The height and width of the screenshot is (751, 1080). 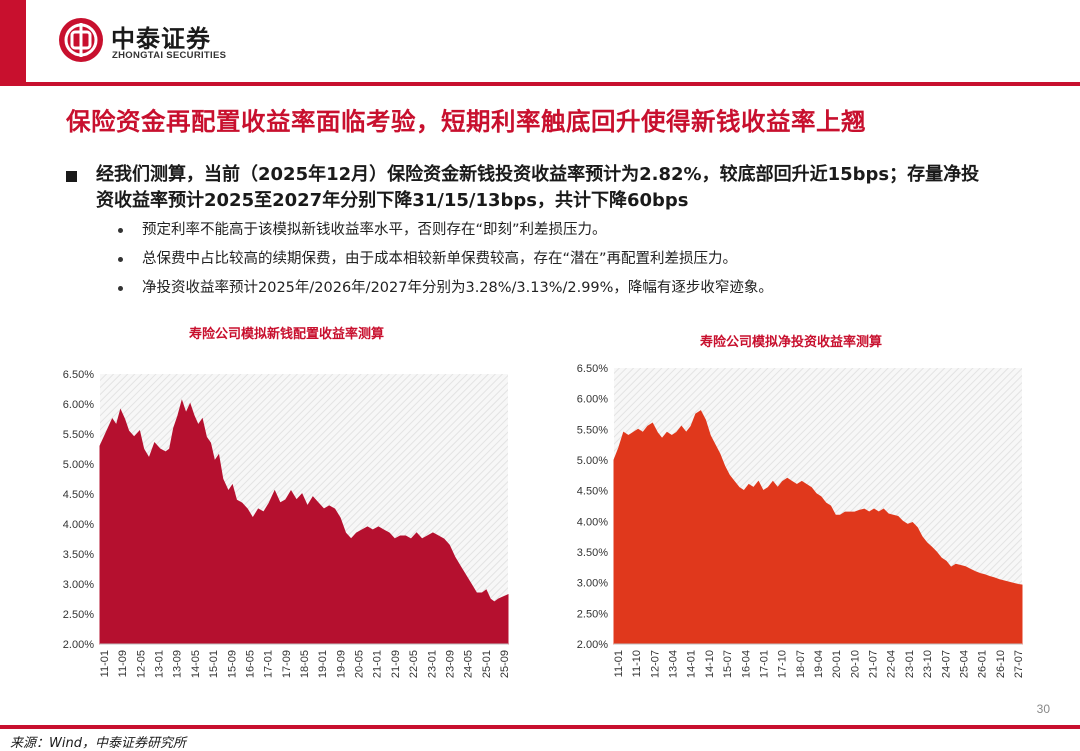 What do you see at coordinates (874, 664) in the screenshot?
I see `x-tick-label: 21-07` at bounding box center [874, 664].